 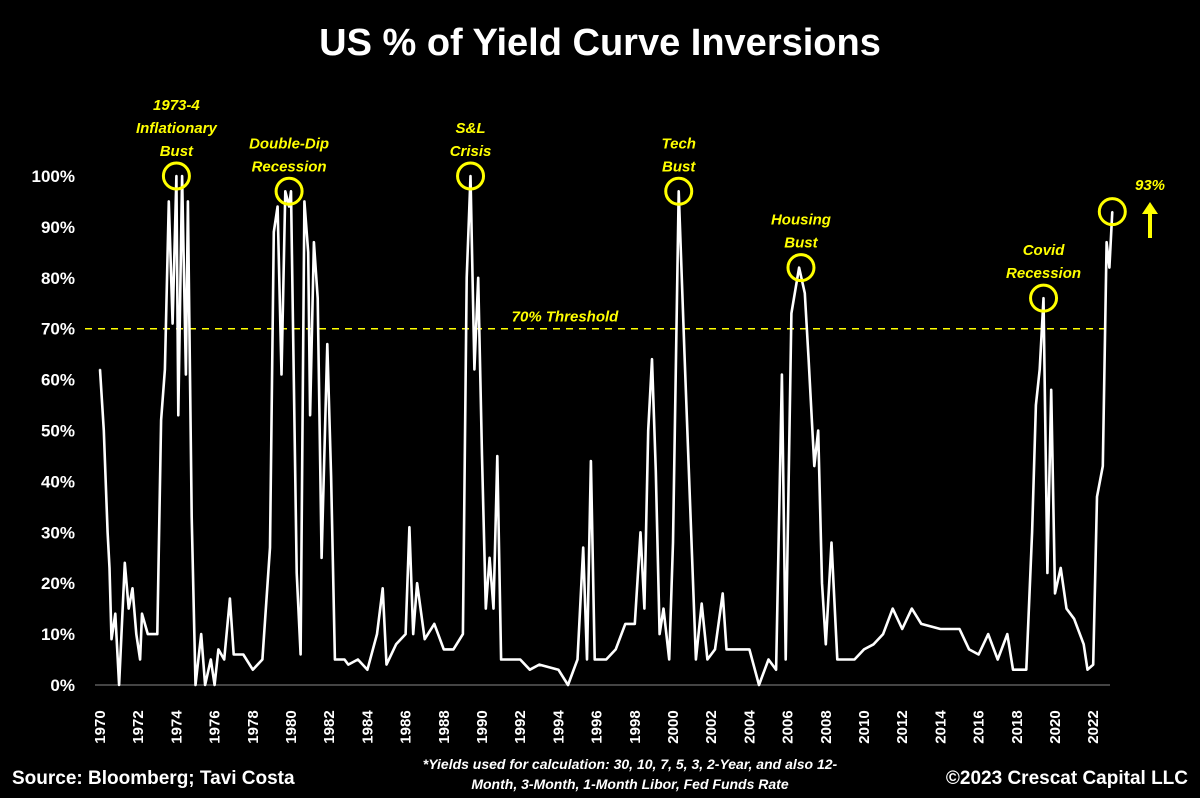 I want to click on annotation-label: Inflationary, so click(x=177, y=128).